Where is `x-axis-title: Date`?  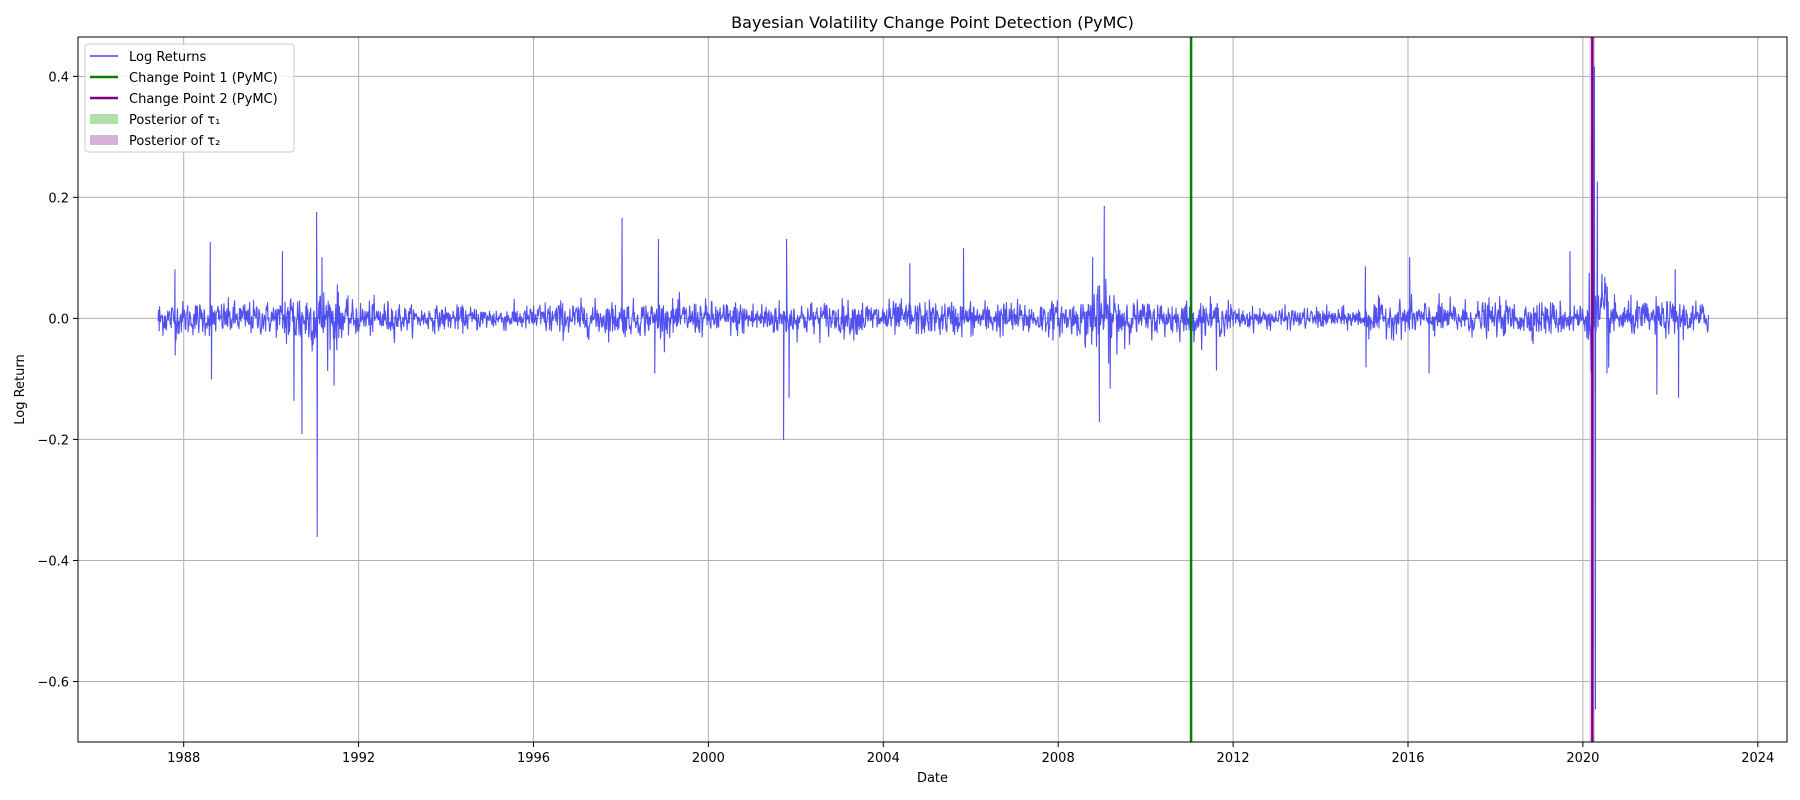
x-axis-title: Date is located at coordinates (932, 778).